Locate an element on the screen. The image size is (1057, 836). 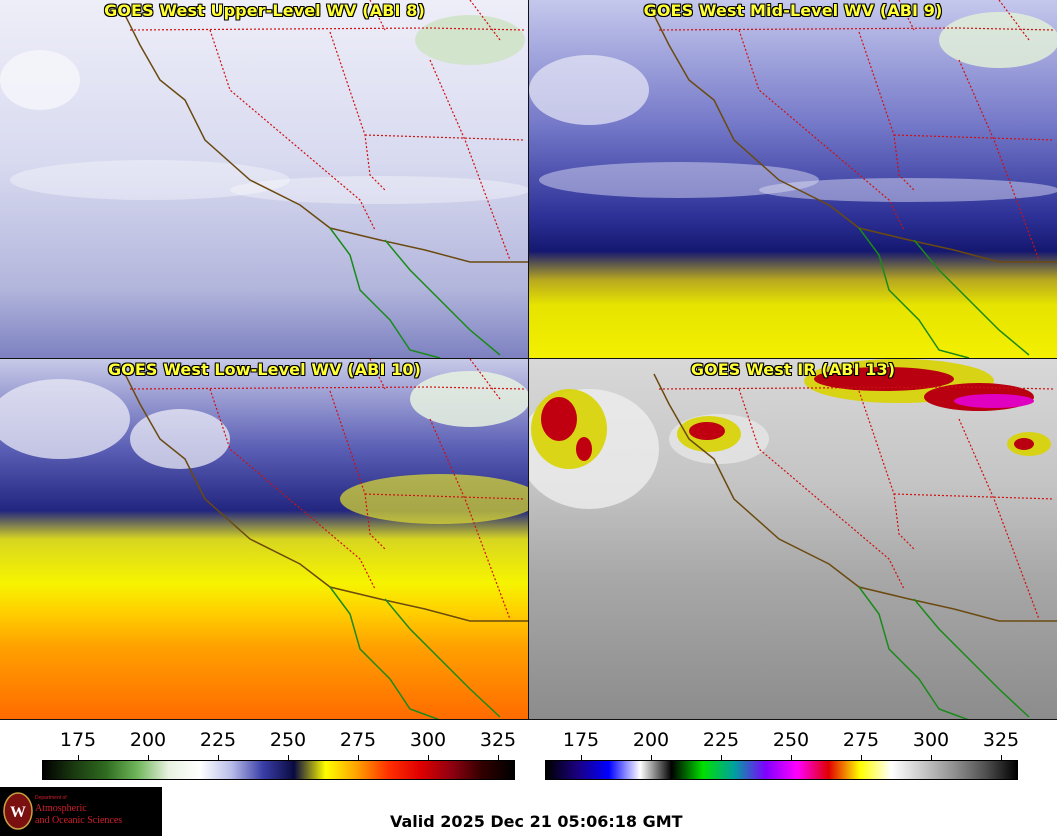
panel-title: GOES West Mid-Level WV (ABI 9) is located at coordinates (793, 10).